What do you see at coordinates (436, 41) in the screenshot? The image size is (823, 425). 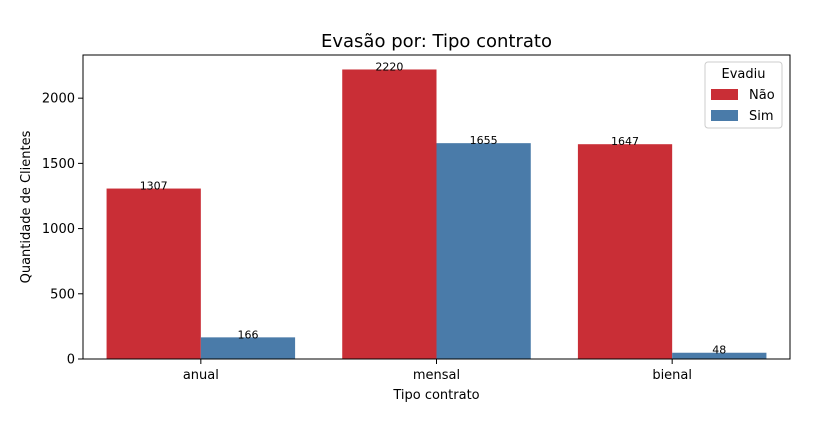 I see `chart-title: Evasão por: Tipo contrato` at bounding box center [436, 41].